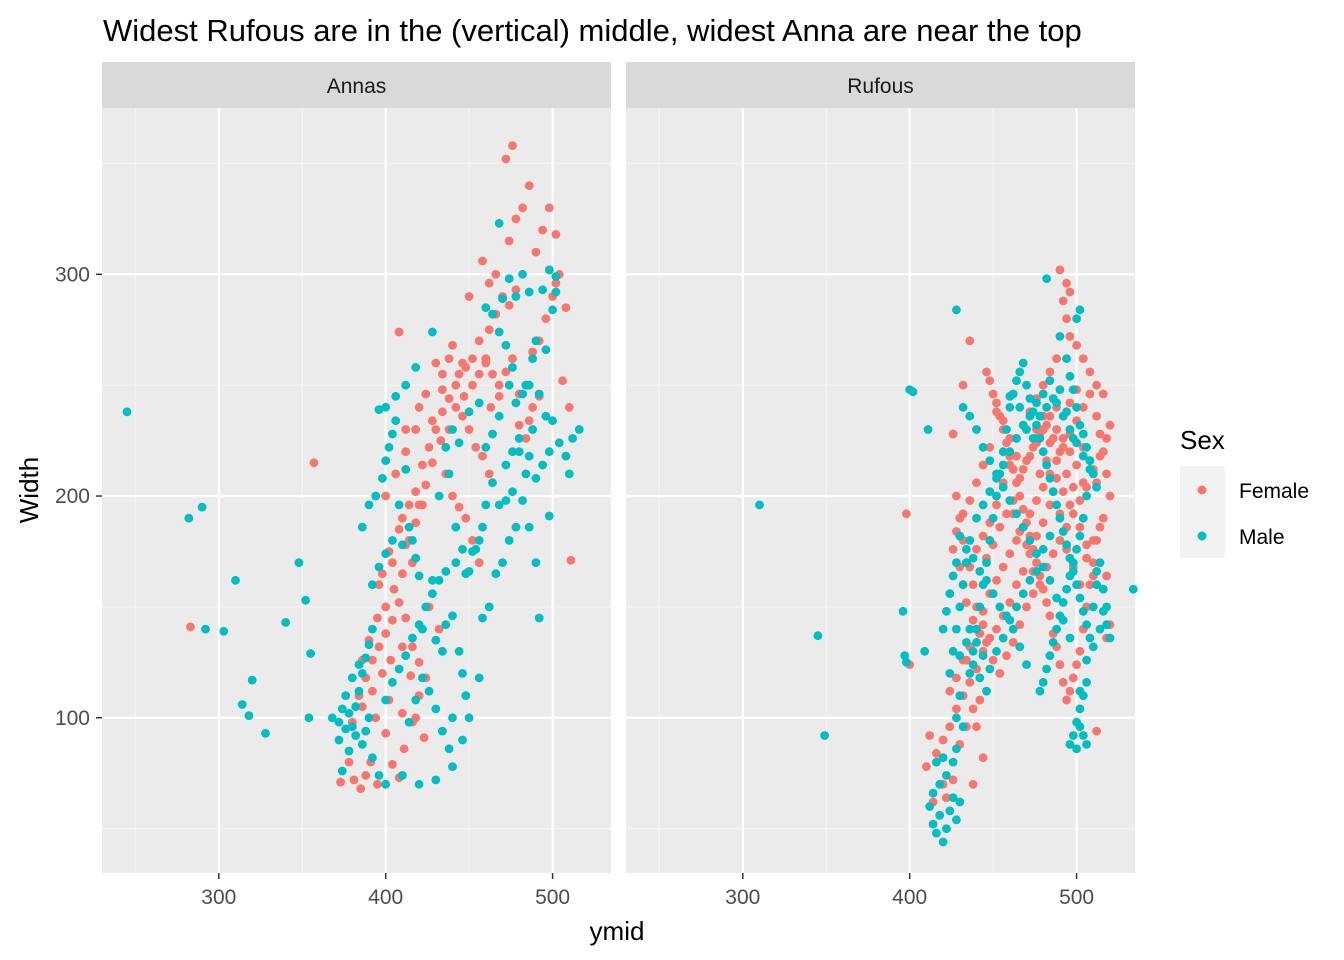 The height and width of the screenshot is (960, 1344). I want to click on y-tick-label: 300, so click(72, 274).